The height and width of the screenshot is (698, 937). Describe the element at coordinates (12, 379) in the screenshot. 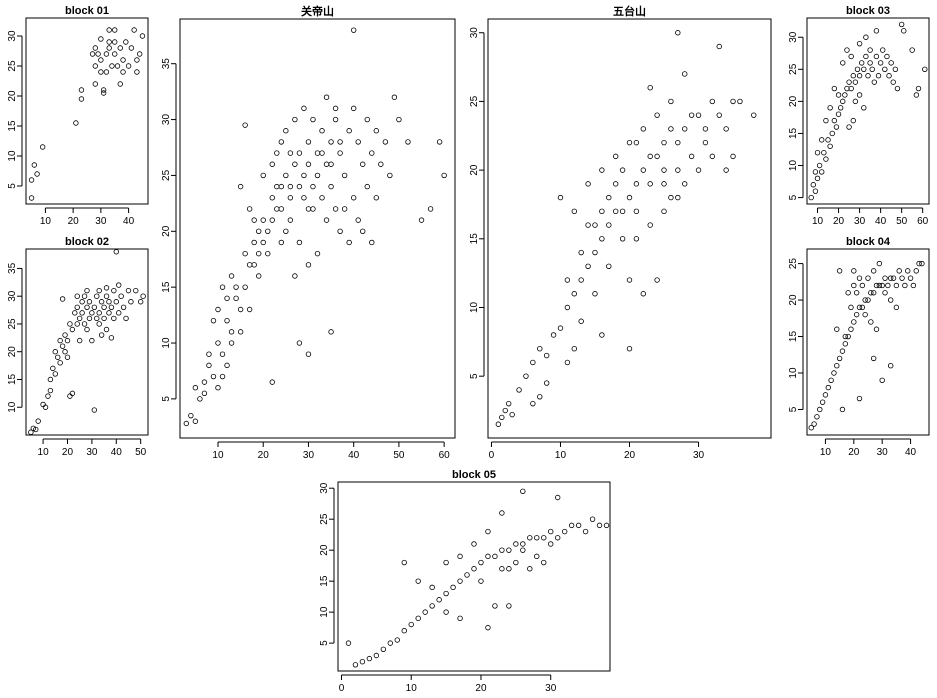

I see `y-tick-label: 15` at that location.